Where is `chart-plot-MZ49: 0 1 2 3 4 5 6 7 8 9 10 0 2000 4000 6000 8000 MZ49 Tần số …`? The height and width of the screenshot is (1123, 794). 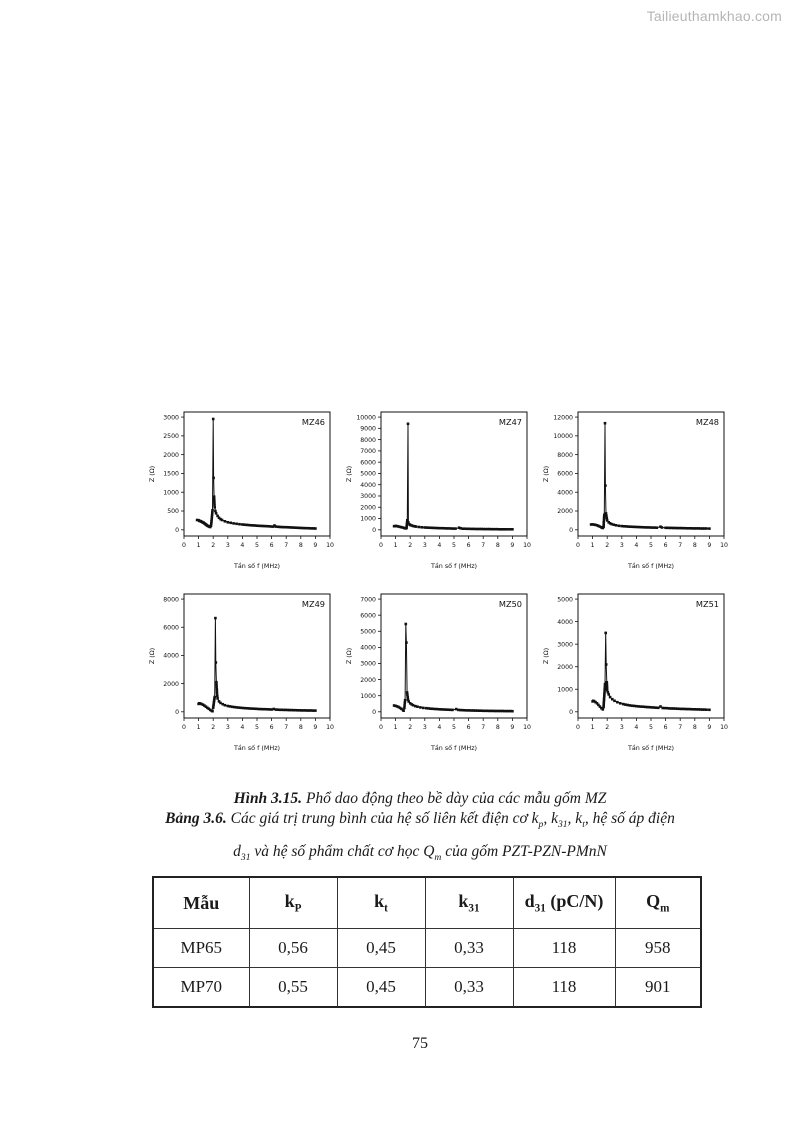
chart-plot-MZ49: 0 1 2 3 4 5 6 7 8 9 10 0 2000 4000 6000 8000 MZ49 Tần số … is located at coordinates (241, 672).